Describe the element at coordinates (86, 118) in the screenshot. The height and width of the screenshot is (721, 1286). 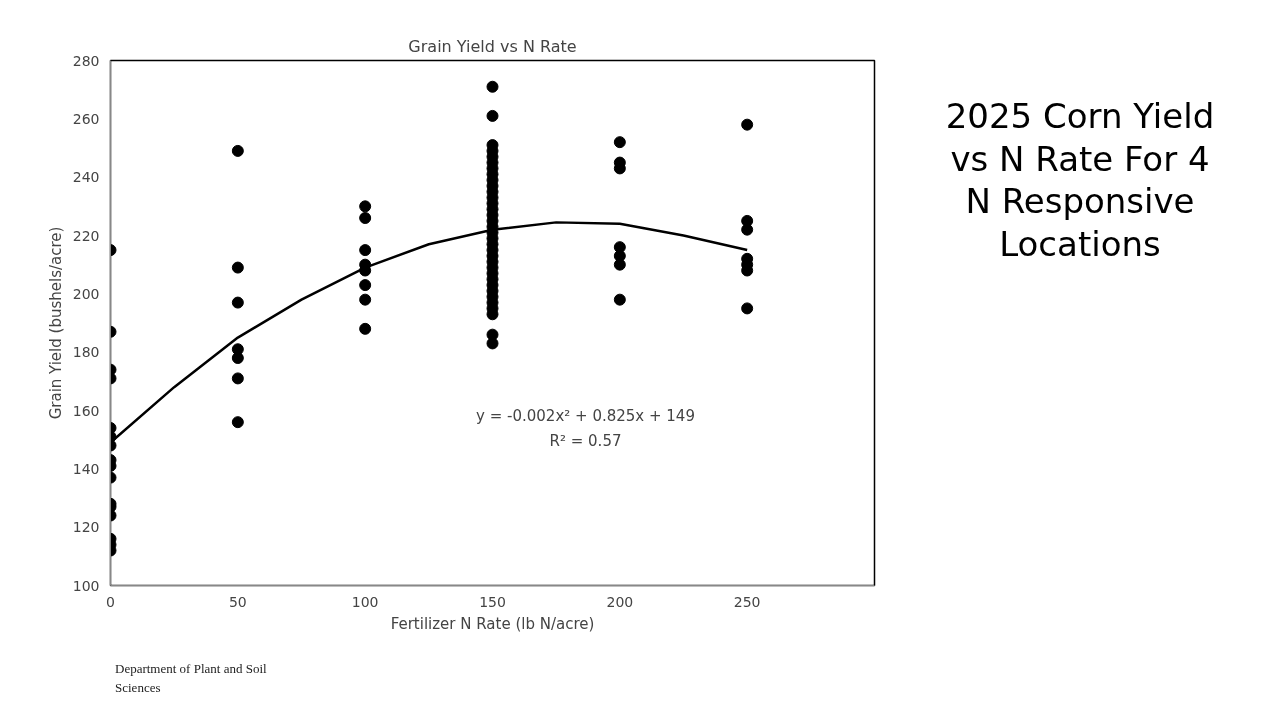
I see `y-tick-label: 260` at that location.